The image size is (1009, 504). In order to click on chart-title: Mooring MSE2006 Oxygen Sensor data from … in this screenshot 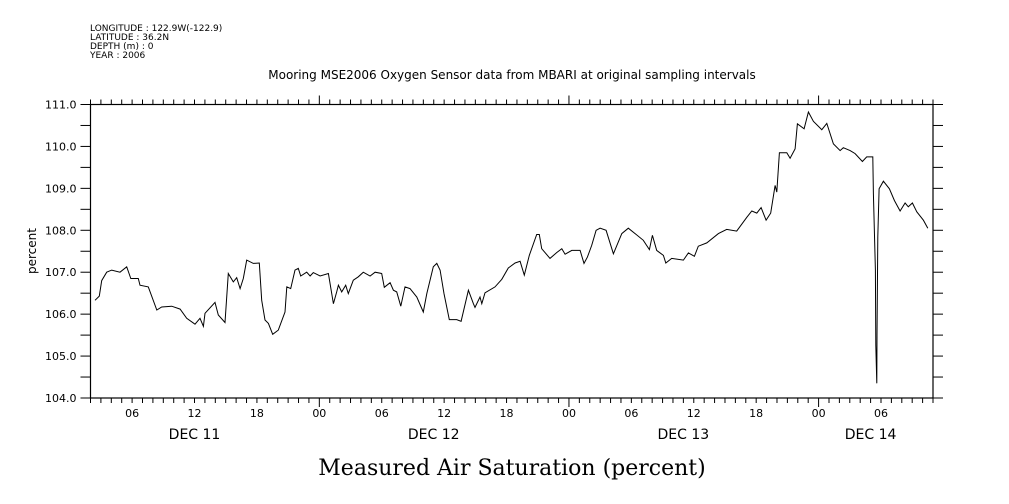, I will do `click(512, 75)`.